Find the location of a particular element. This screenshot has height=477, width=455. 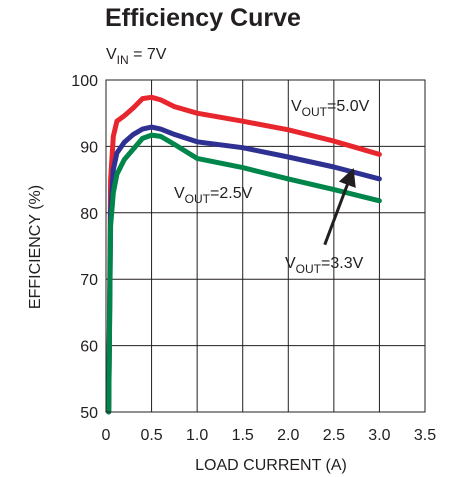

y-tick-label: 100 is located at coordinates (84, 81).